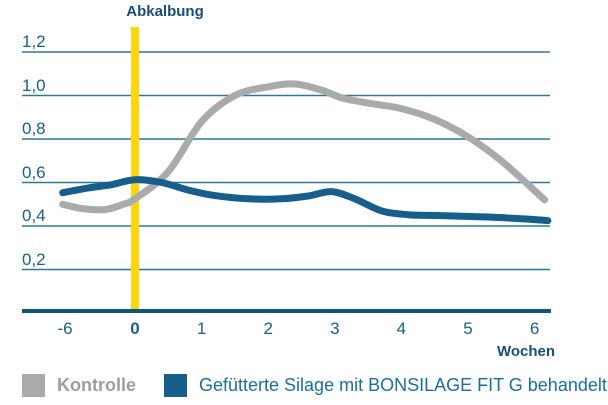 The height and width of the screenshot is (405, 608). What do you see at coordinates (65, 328) in the screenshot?
I see `x-axis-tick-label: -6` at bounding box center [65, 328].